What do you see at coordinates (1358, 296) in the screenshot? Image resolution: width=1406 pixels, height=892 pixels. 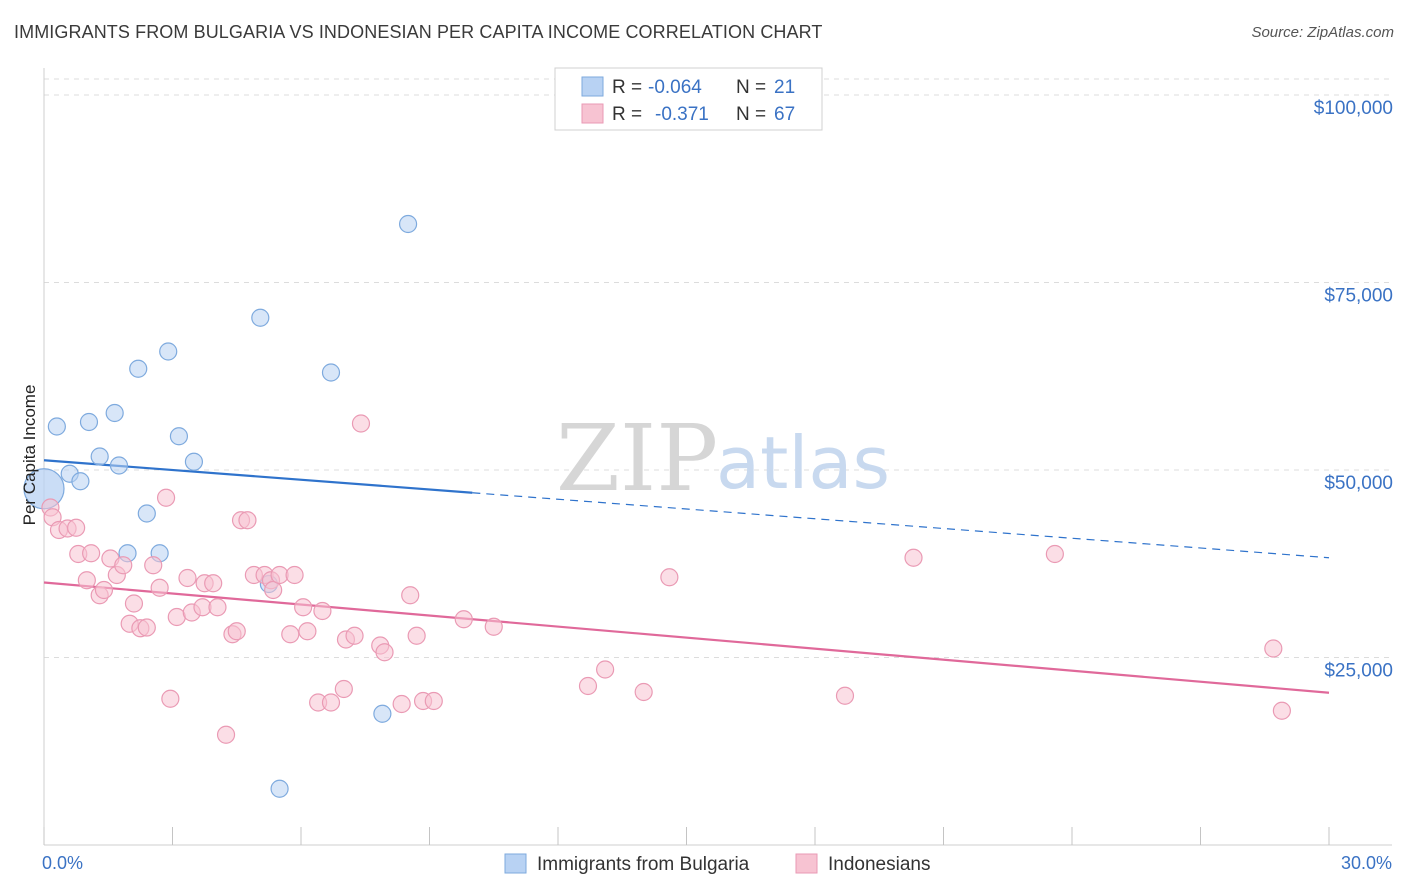 I see `y-tick-label: $75,000` at bounding box center [1358, 296].